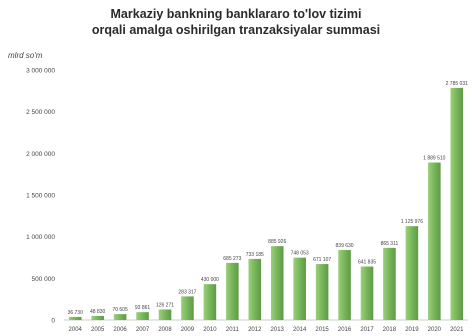 The height and width of the screenshot is (336, 472). I want to click on data-label-2014: 748 053, so click(300, 254).